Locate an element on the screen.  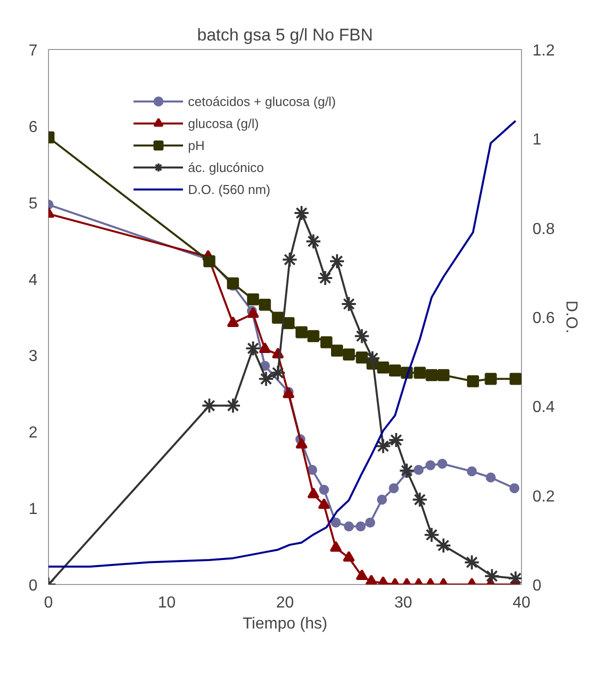
y2-tick-label: 1.2 is located at coordinates (543, 51).